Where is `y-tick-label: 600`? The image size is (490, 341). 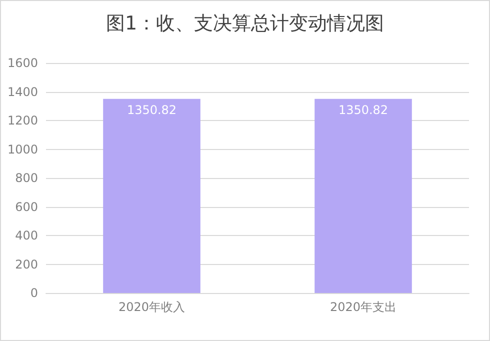 y-tick-label: 600 is located at coordinates (26, 207).